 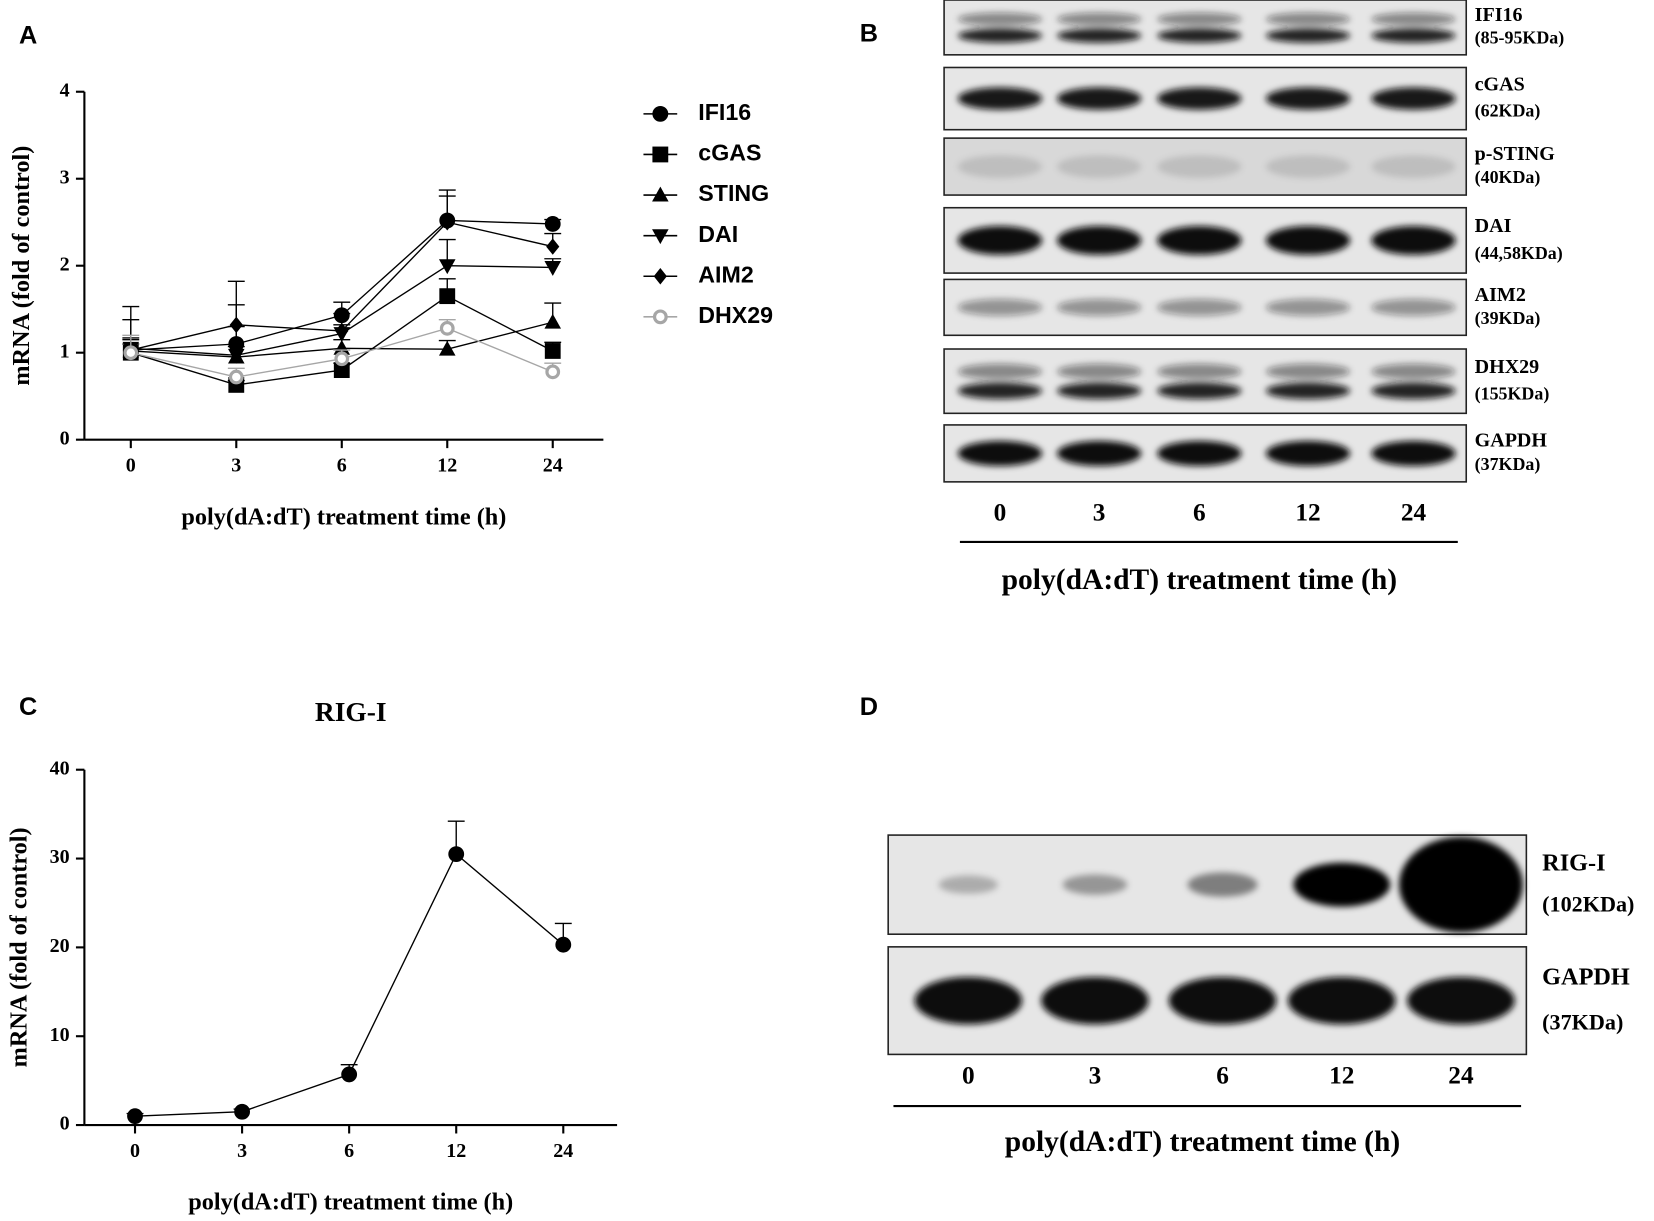 What do you see at coordinates (60, 768) in the screenshot?
I see `y-tick-label: 40` at bounding box center [60, 768].